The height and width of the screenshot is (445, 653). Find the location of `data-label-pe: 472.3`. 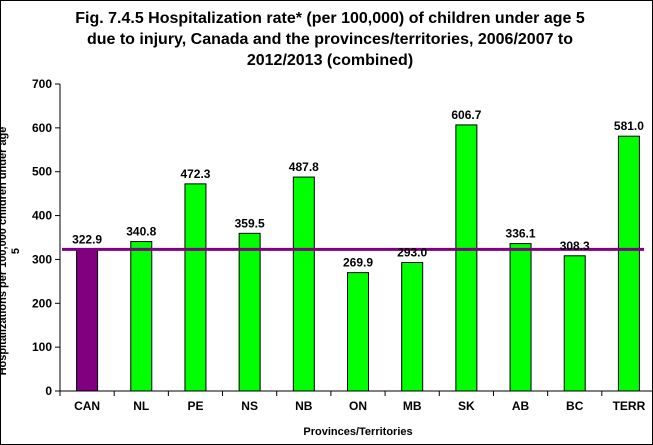

data-label-pe: 472.3 is located at coordinates (195, 174).